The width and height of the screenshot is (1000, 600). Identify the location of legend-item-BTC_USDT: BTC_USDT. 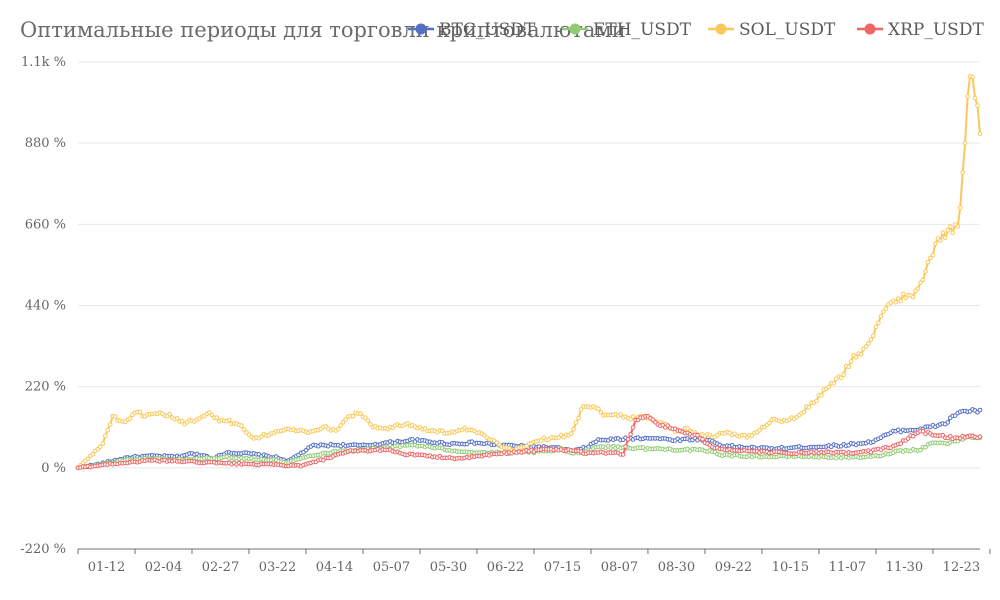
(472, 30).